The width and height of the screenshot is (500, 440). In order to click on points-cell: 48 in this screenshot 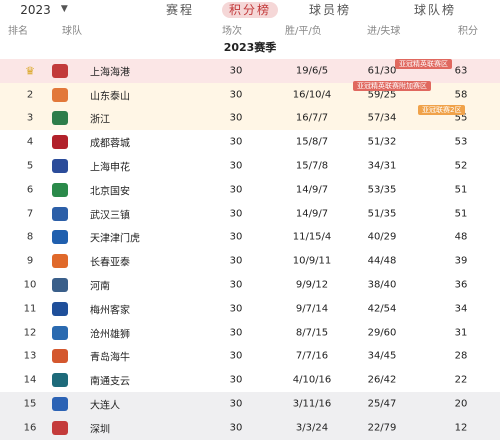, I will do `click(461, 237)`.